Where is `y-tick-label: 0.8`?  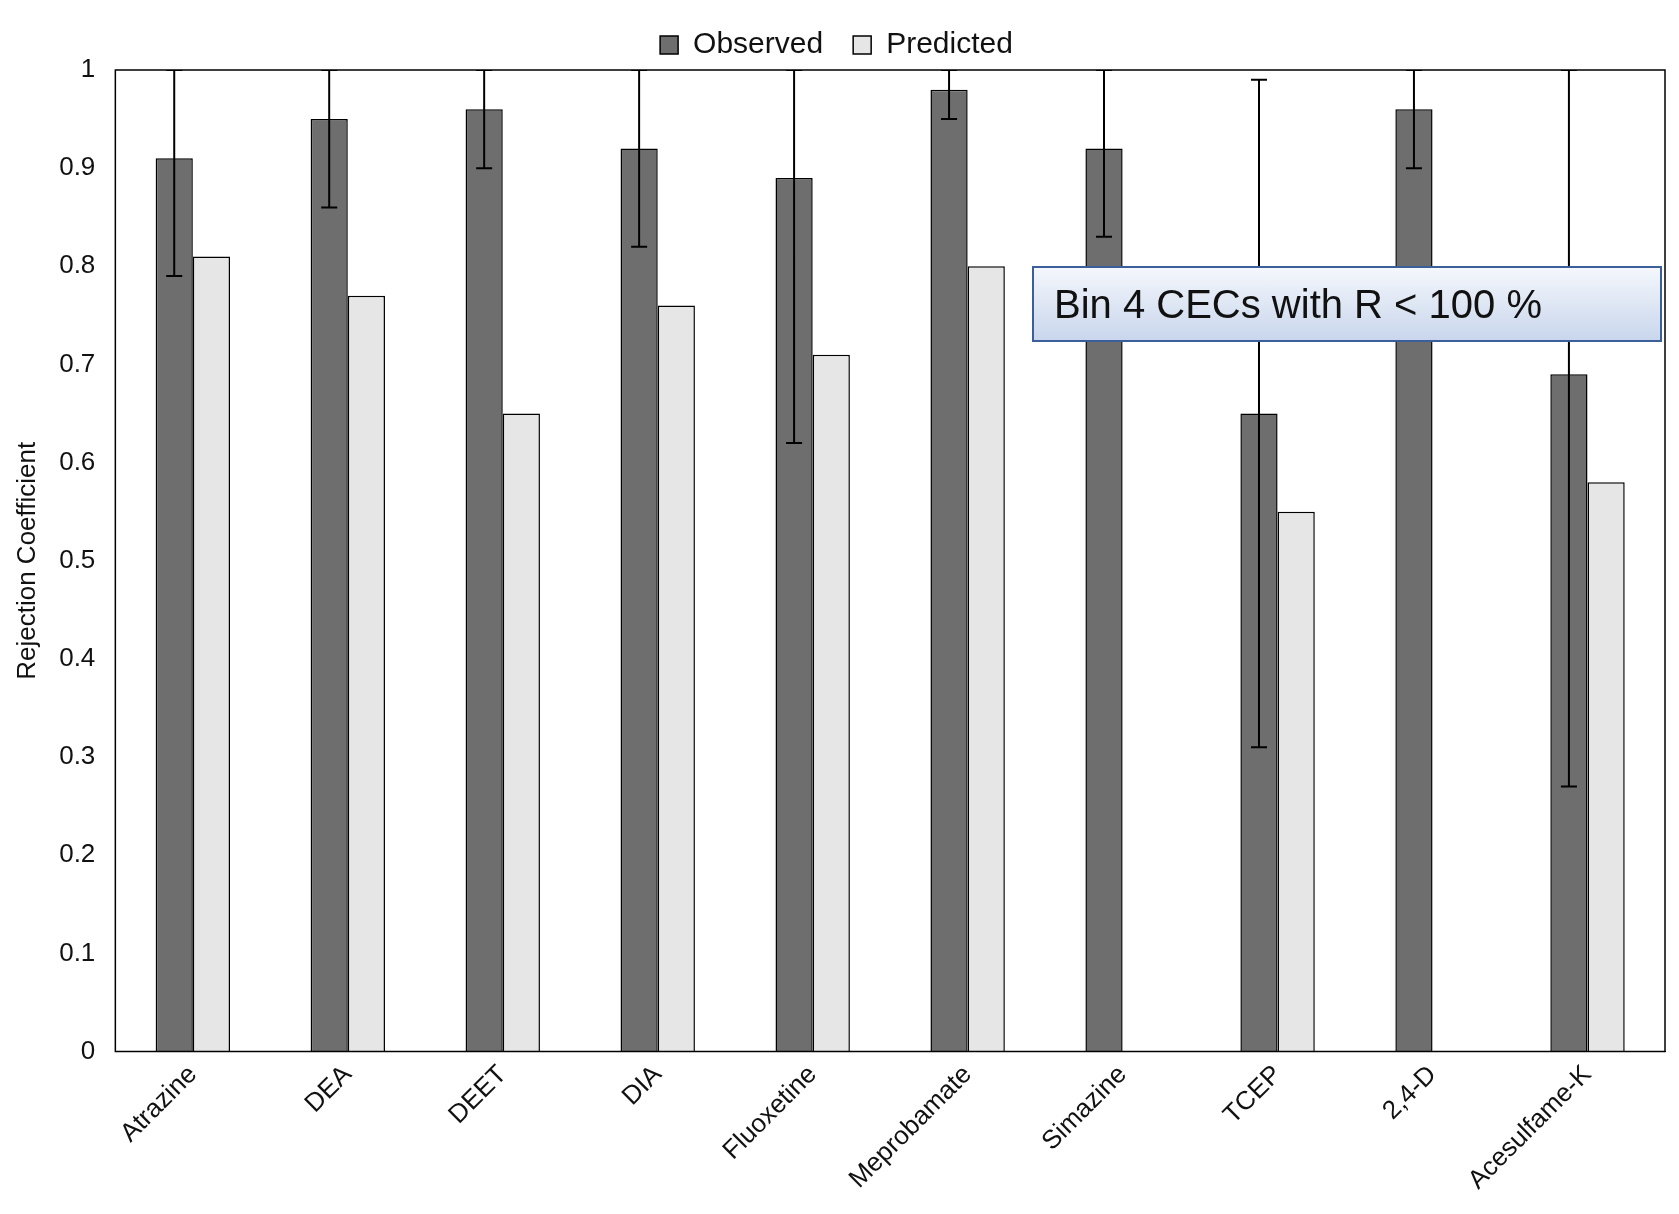 y-tick-label: 0.8 is located at coordinates (77, 264).